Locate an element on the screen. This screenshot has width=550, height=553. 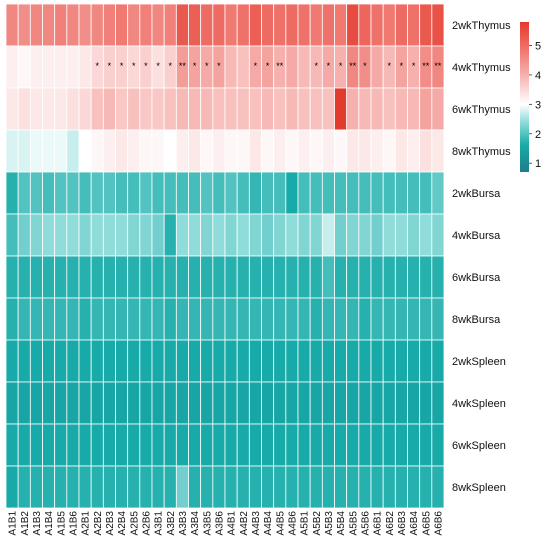
column-label: A1B4 is located at coordinates (49, 523).